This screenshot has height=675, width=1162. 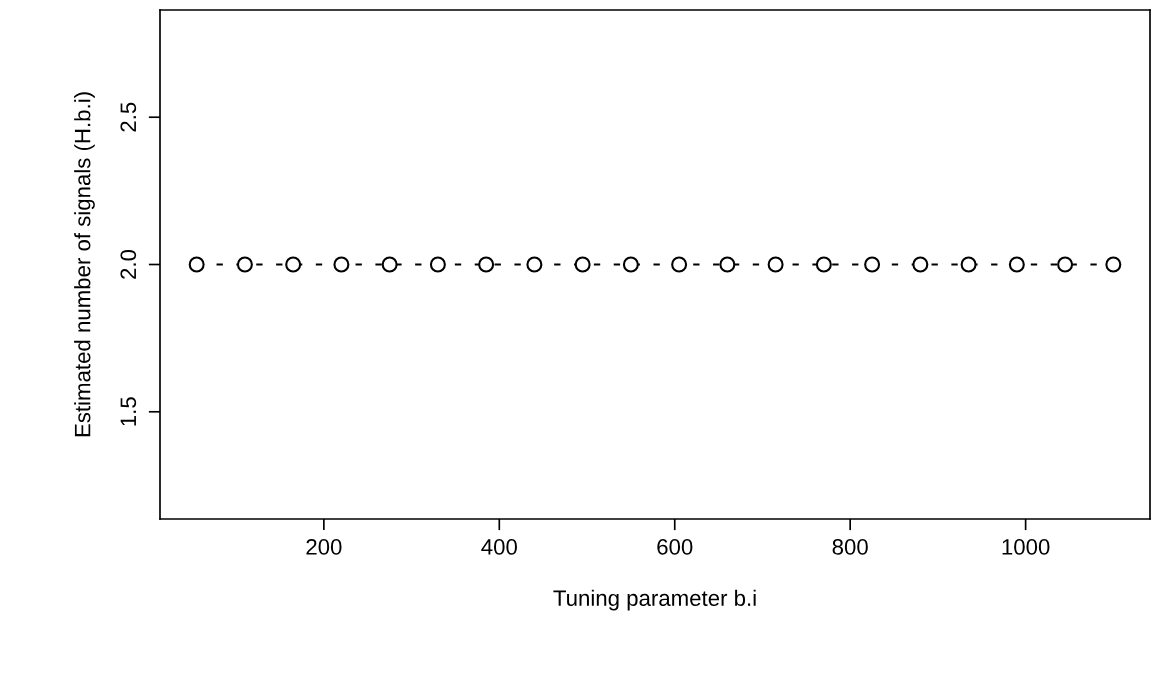 What do you see at coordinates (128, 411) in the screenshot?
I see `y-tick-label: 1.5` at bounding box center [128, 411].